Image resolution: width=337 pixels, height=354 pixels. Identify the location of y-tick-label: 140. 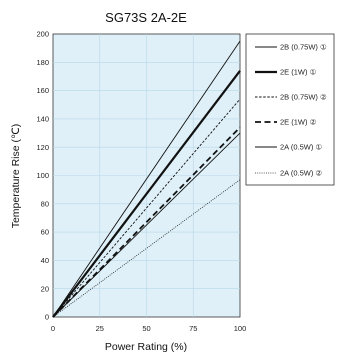
(42, 119).